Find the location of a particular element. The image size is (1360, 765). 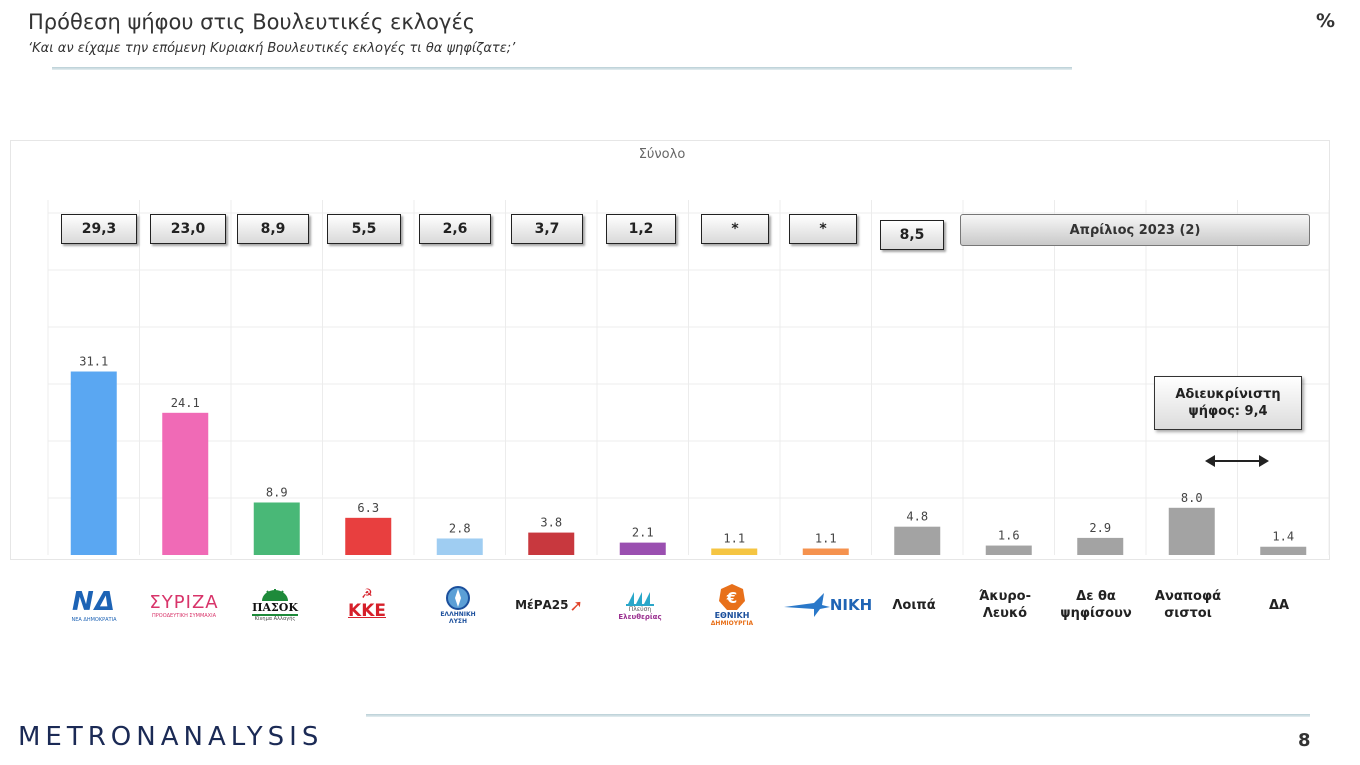

loipa-text: Λοιπά is located at coordinates (914, 605).